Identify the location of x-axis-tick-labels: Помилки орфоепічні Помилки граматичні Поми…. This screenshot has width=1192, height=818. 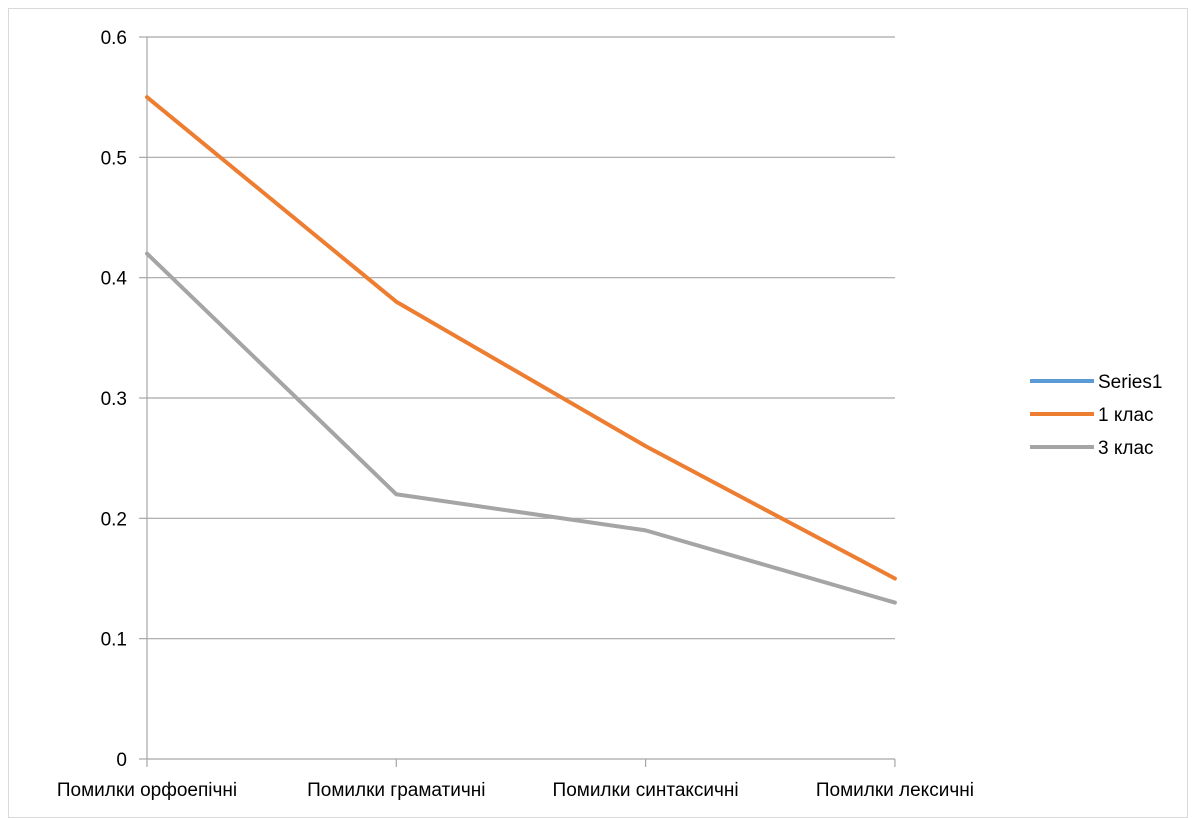
(515, 790).